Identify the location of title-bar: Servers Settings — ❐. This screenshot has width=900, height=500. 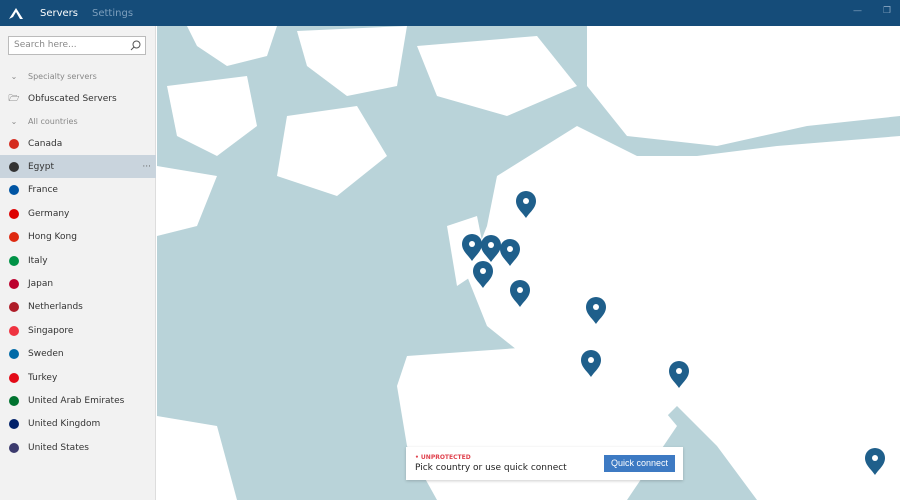
(450, 13).